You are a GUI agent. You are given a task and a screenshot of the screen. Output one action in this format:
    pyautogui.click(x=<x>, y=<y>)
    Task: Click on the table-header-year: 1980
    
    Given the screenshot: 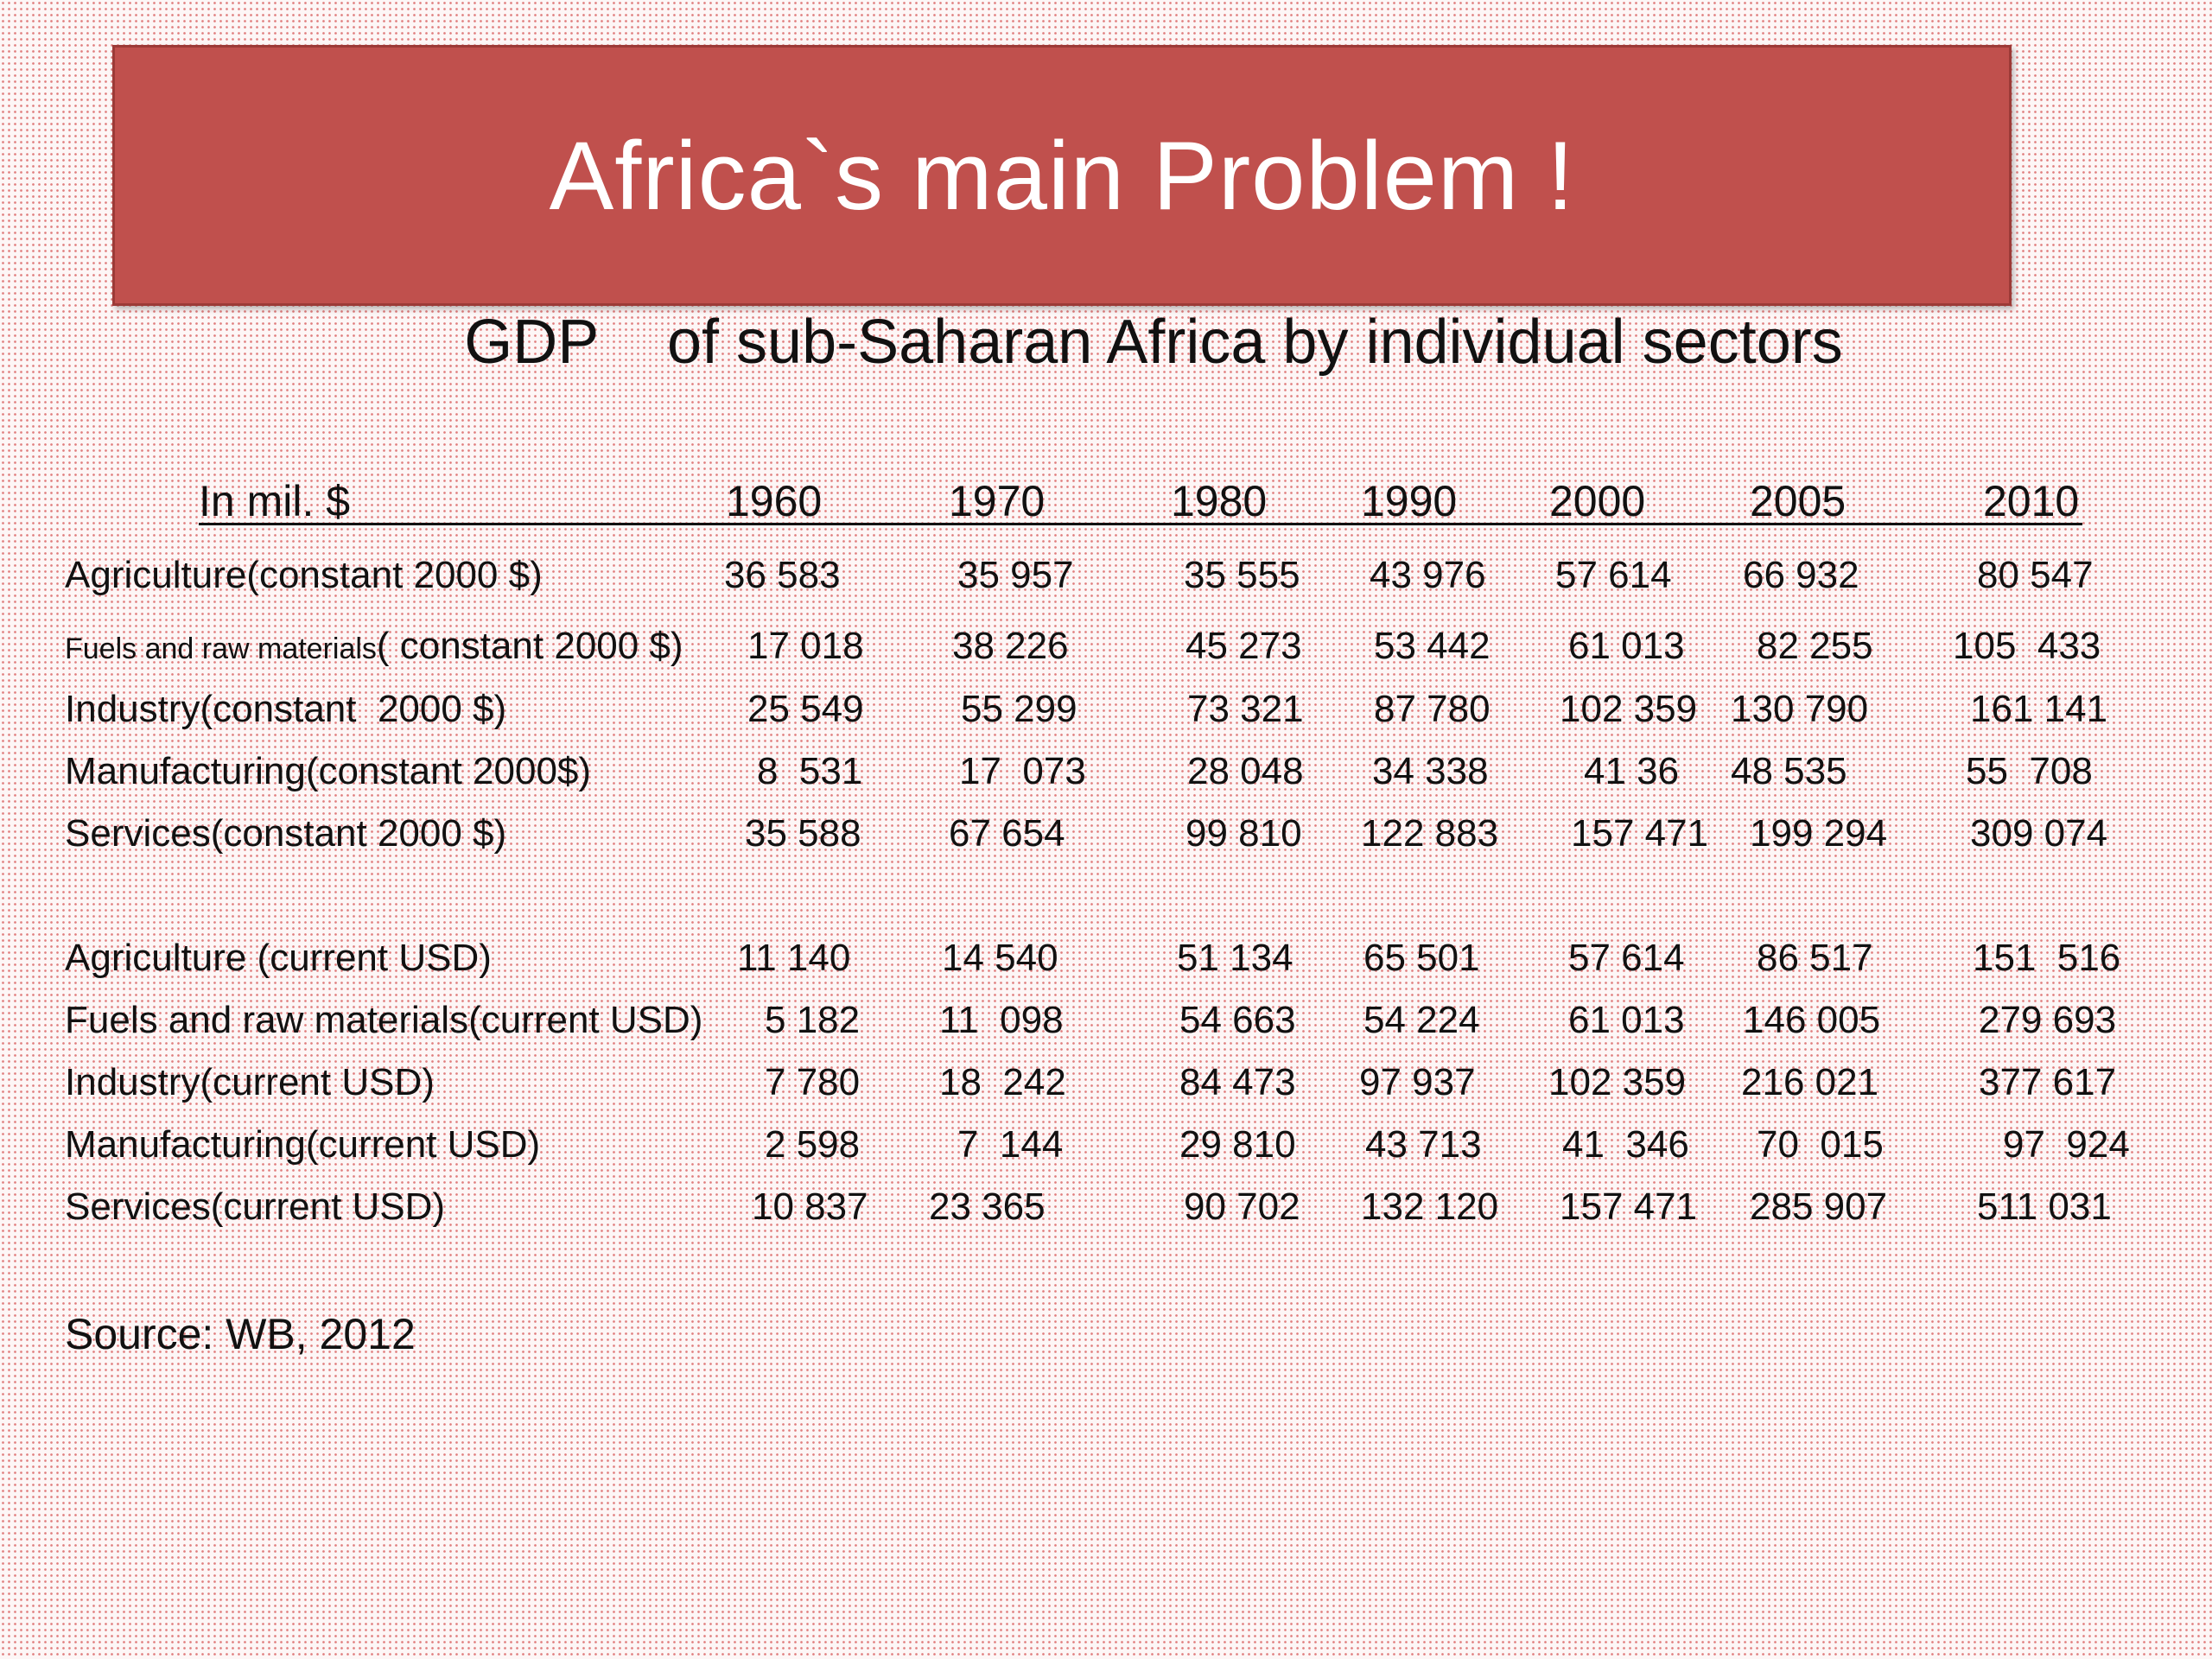 What is the action you would take?
    pyautogui.click(x=1219, y=501)
    